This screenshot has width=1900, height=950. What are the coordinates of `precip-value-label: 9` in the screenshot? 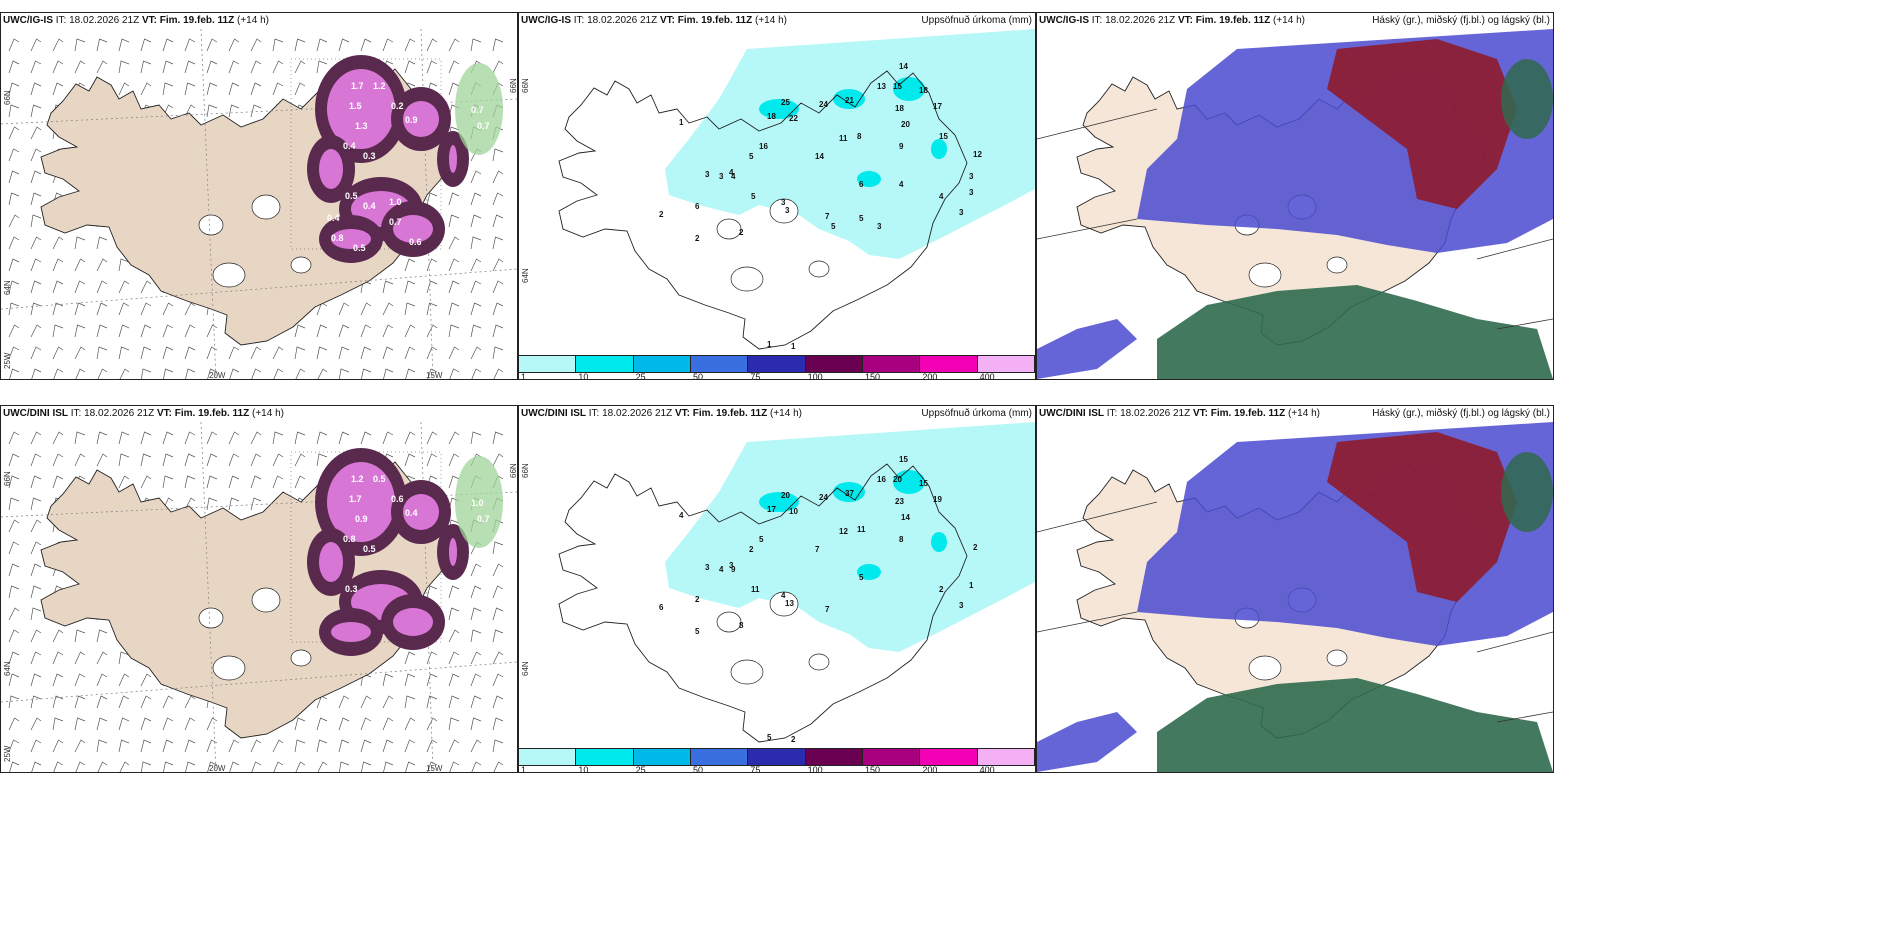 It's located at (733, 569).